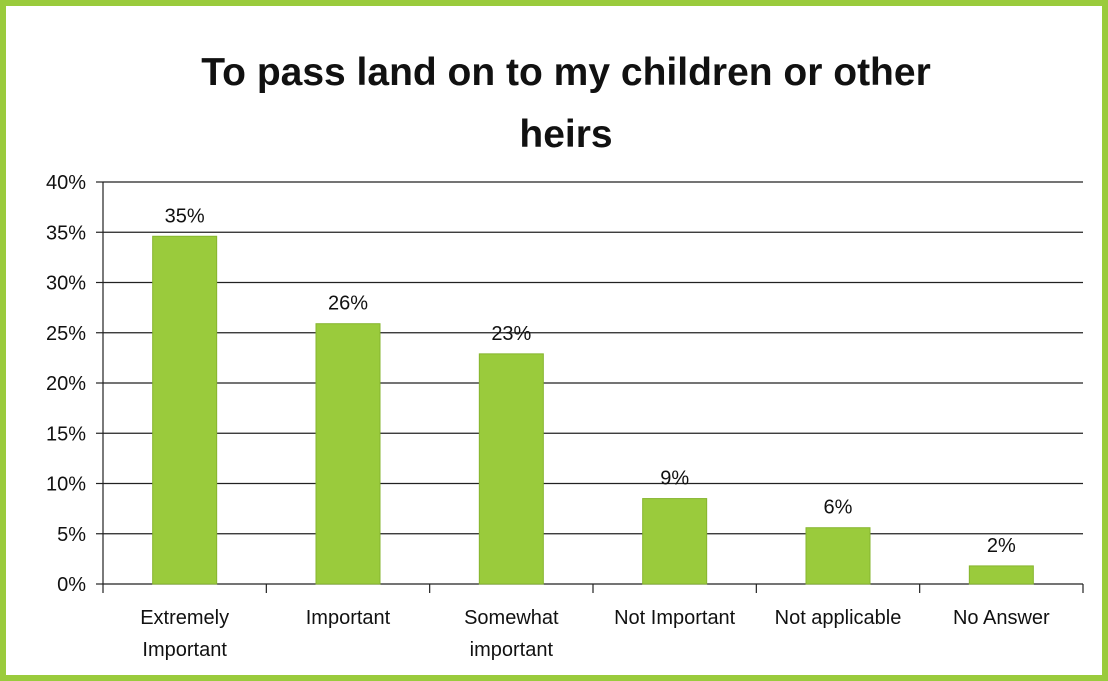  What do you see at coordinates (66, 284) in the screenshot?
I see `y-tick-label: 30%` at bounding box center [66, 284].